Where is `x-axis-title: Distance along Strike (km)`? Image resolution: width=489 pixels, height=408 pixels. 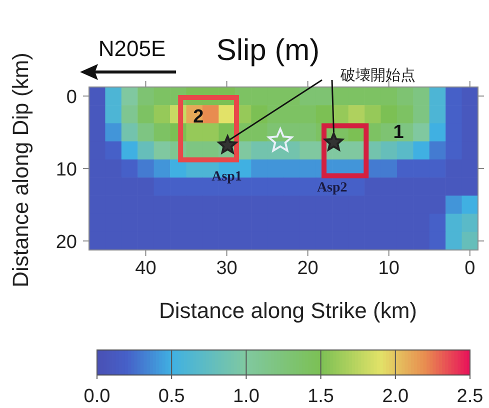 x-axis-title: Distance along Strike (km) is located at coordinates (288, 310).